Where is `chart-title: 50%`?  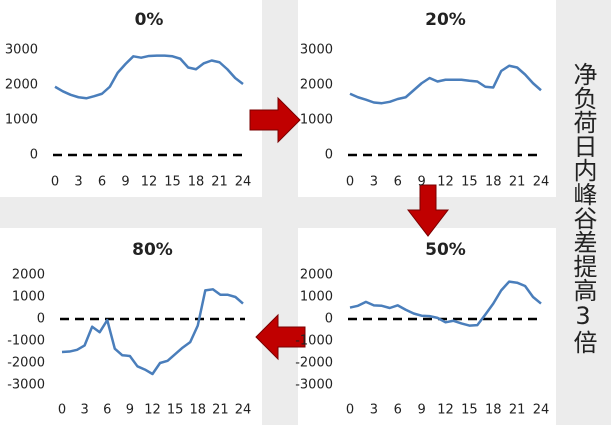
chart-title: 50% is located at coordinates (445, 250).